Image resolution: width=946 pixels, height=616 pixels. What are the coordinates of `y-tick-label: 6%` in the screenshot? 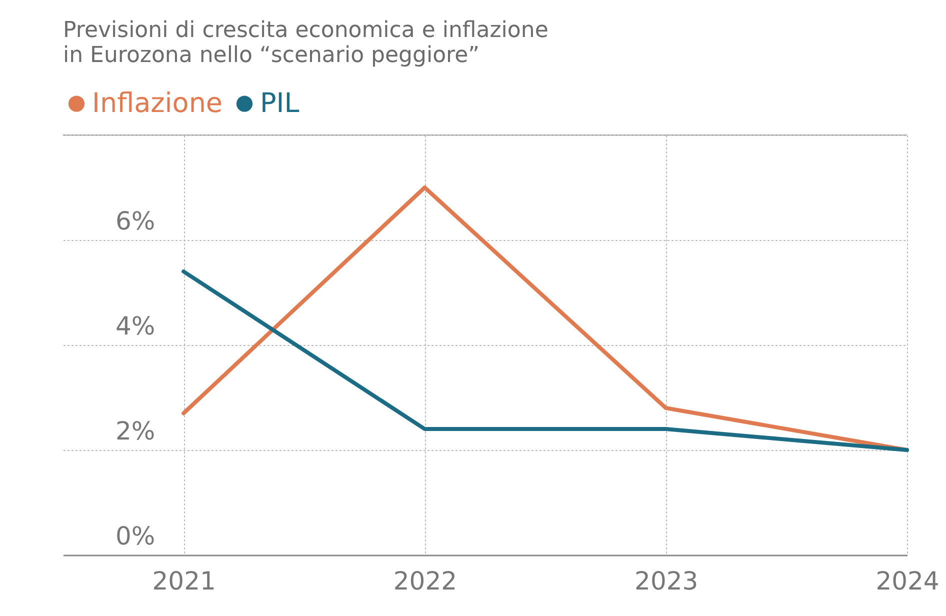 It's located at (136, 221).